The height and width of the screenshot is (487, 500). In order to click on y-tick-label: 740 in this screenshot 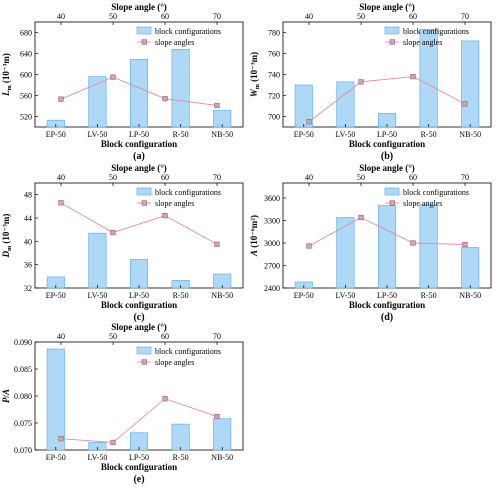, I will do `click(274, 75)`.